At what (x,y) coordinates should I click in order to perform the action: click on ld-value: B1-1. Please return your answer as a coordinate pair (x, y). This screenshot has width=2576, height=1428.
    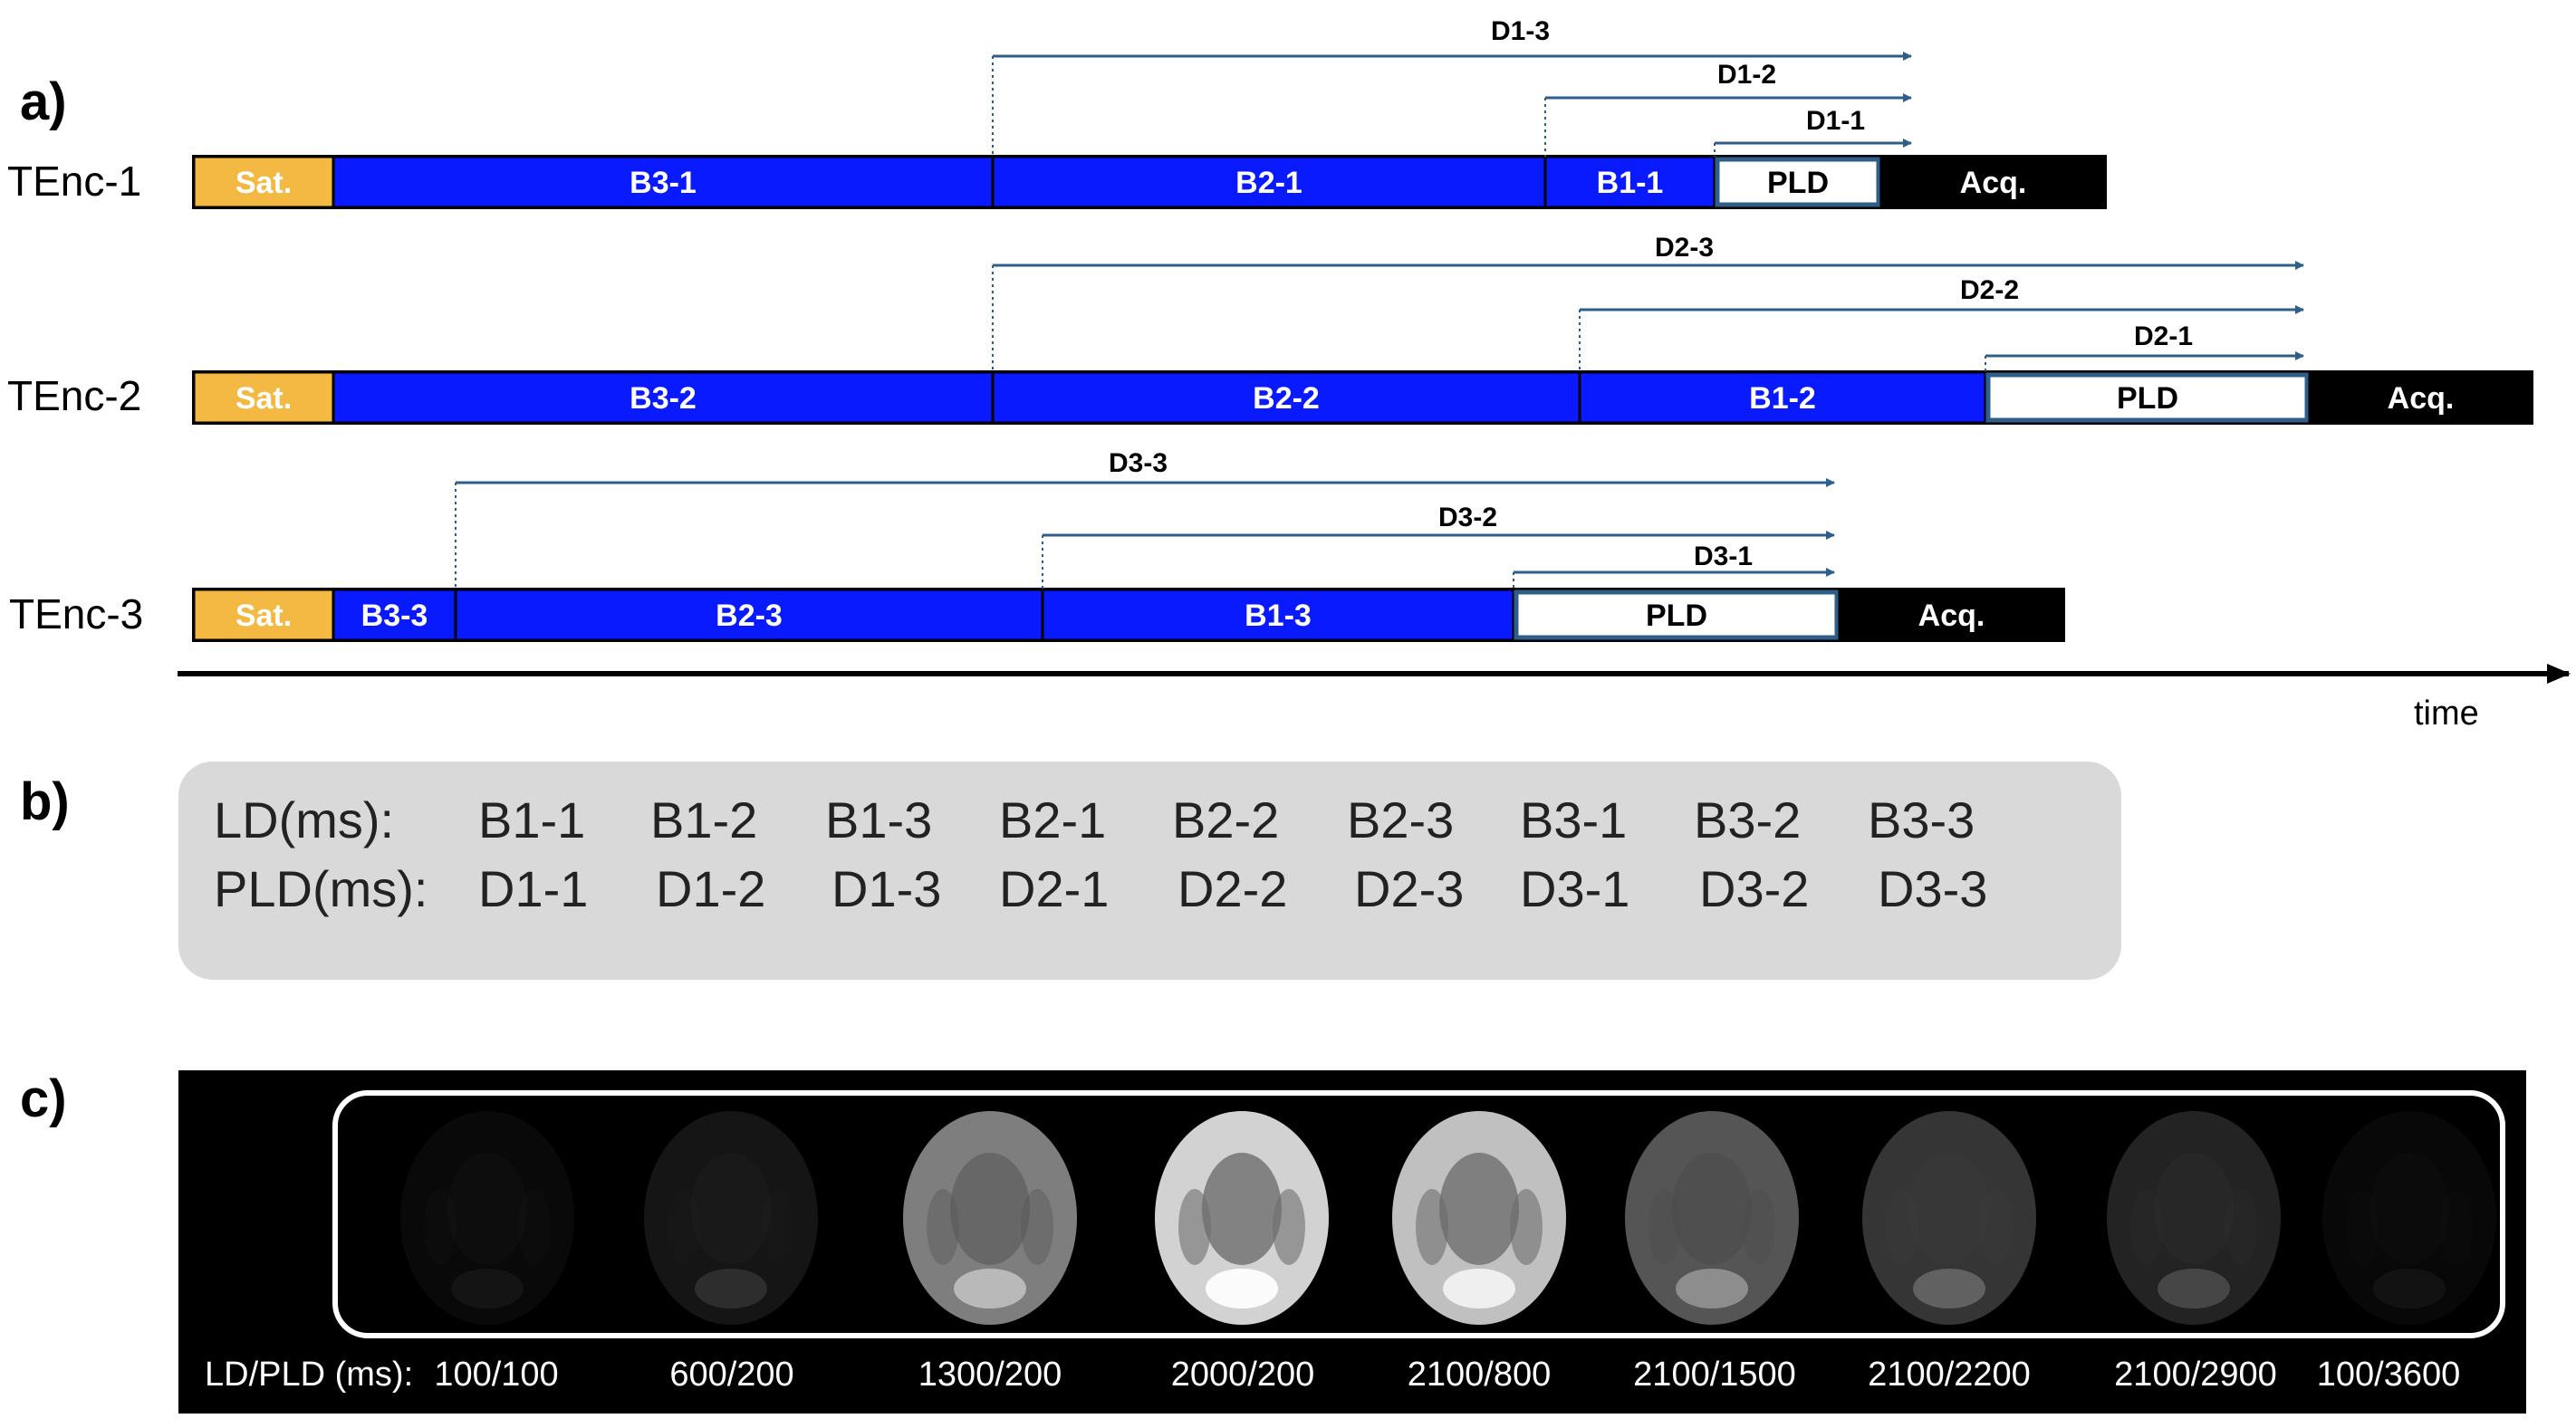
    Looking at the image, I should click on (531, 819).